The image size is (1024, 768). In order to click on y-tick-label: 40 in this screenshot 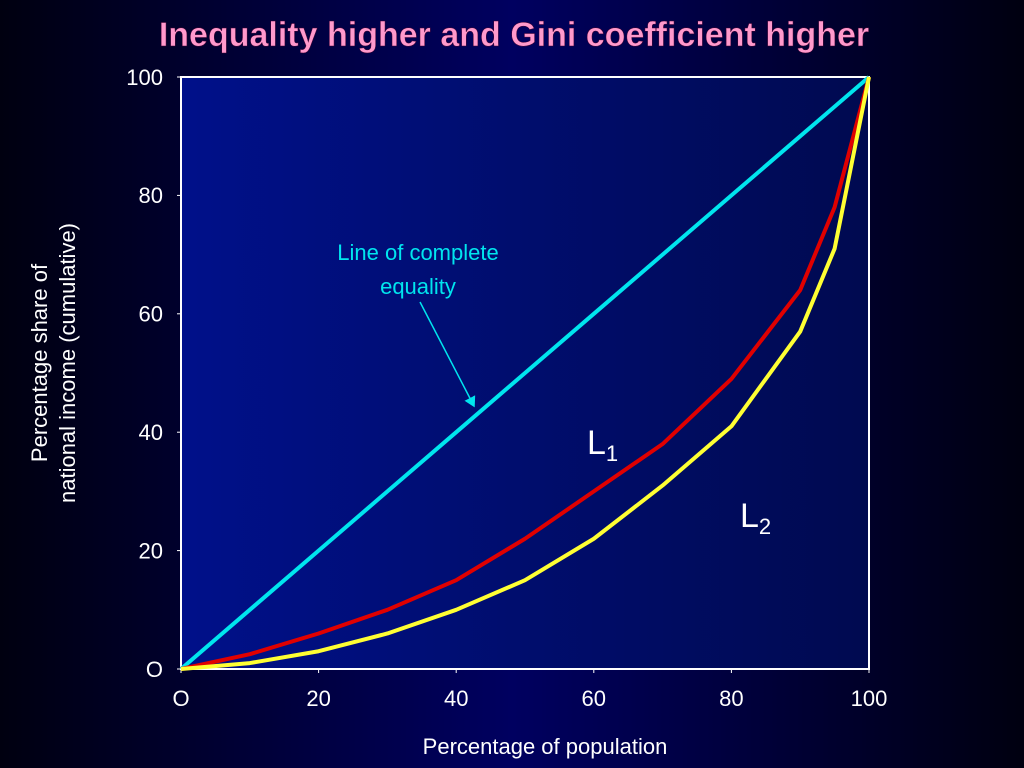, I will do `click(151, 432)`.